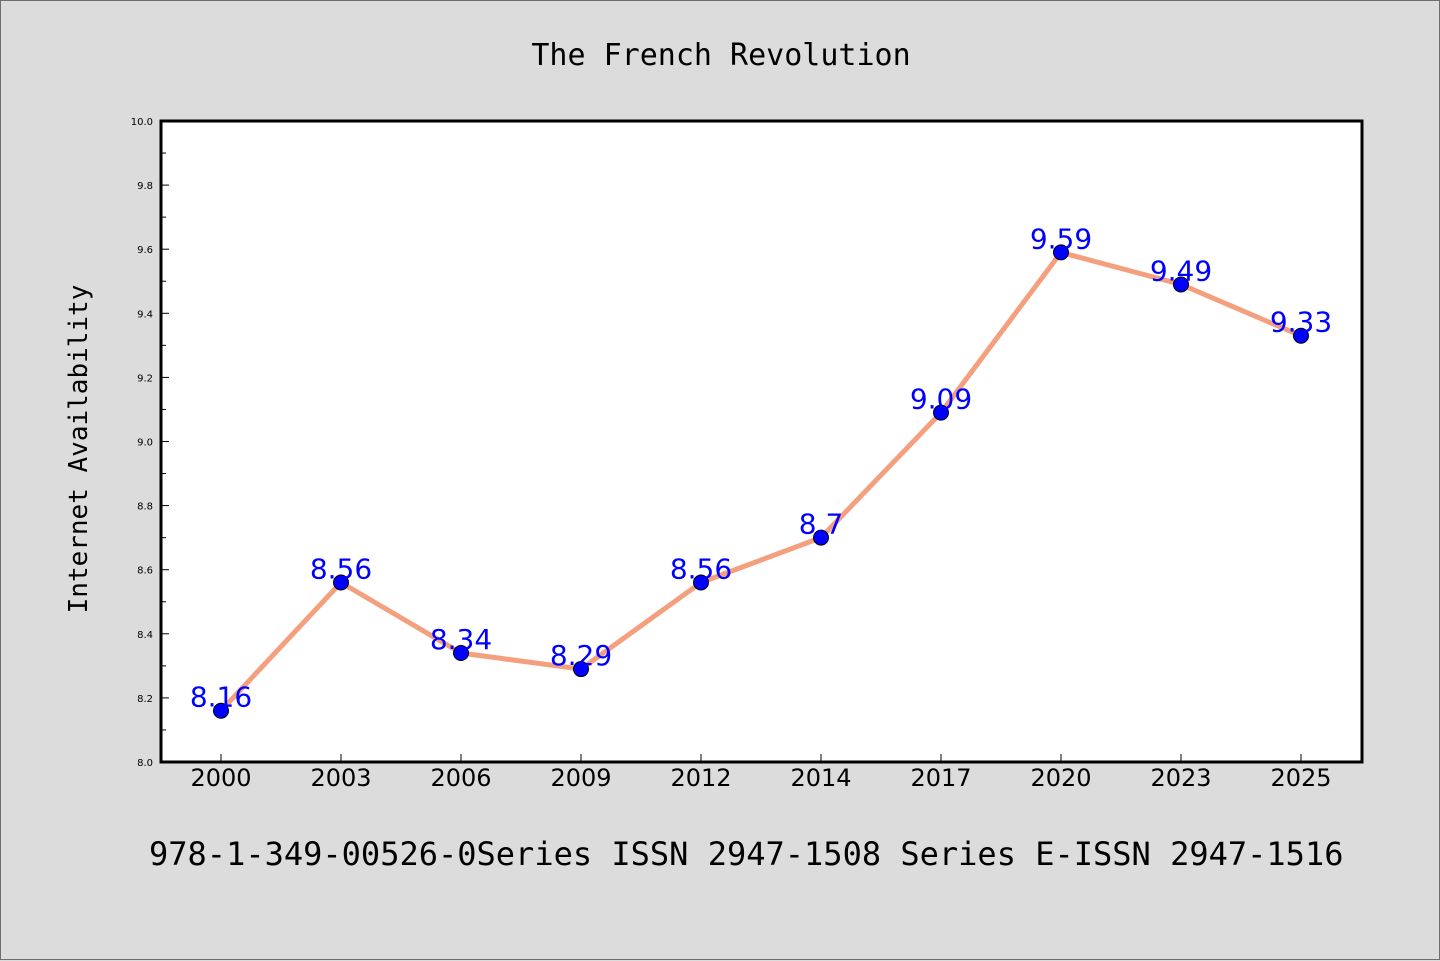 This screenshot has height=961, width=1440. I want to click on y-axis: 8.0 8.2 8.4 8.6 8.8 9.0 9.2 9.4 9.6 9.8 10.0, so click(150, 443).